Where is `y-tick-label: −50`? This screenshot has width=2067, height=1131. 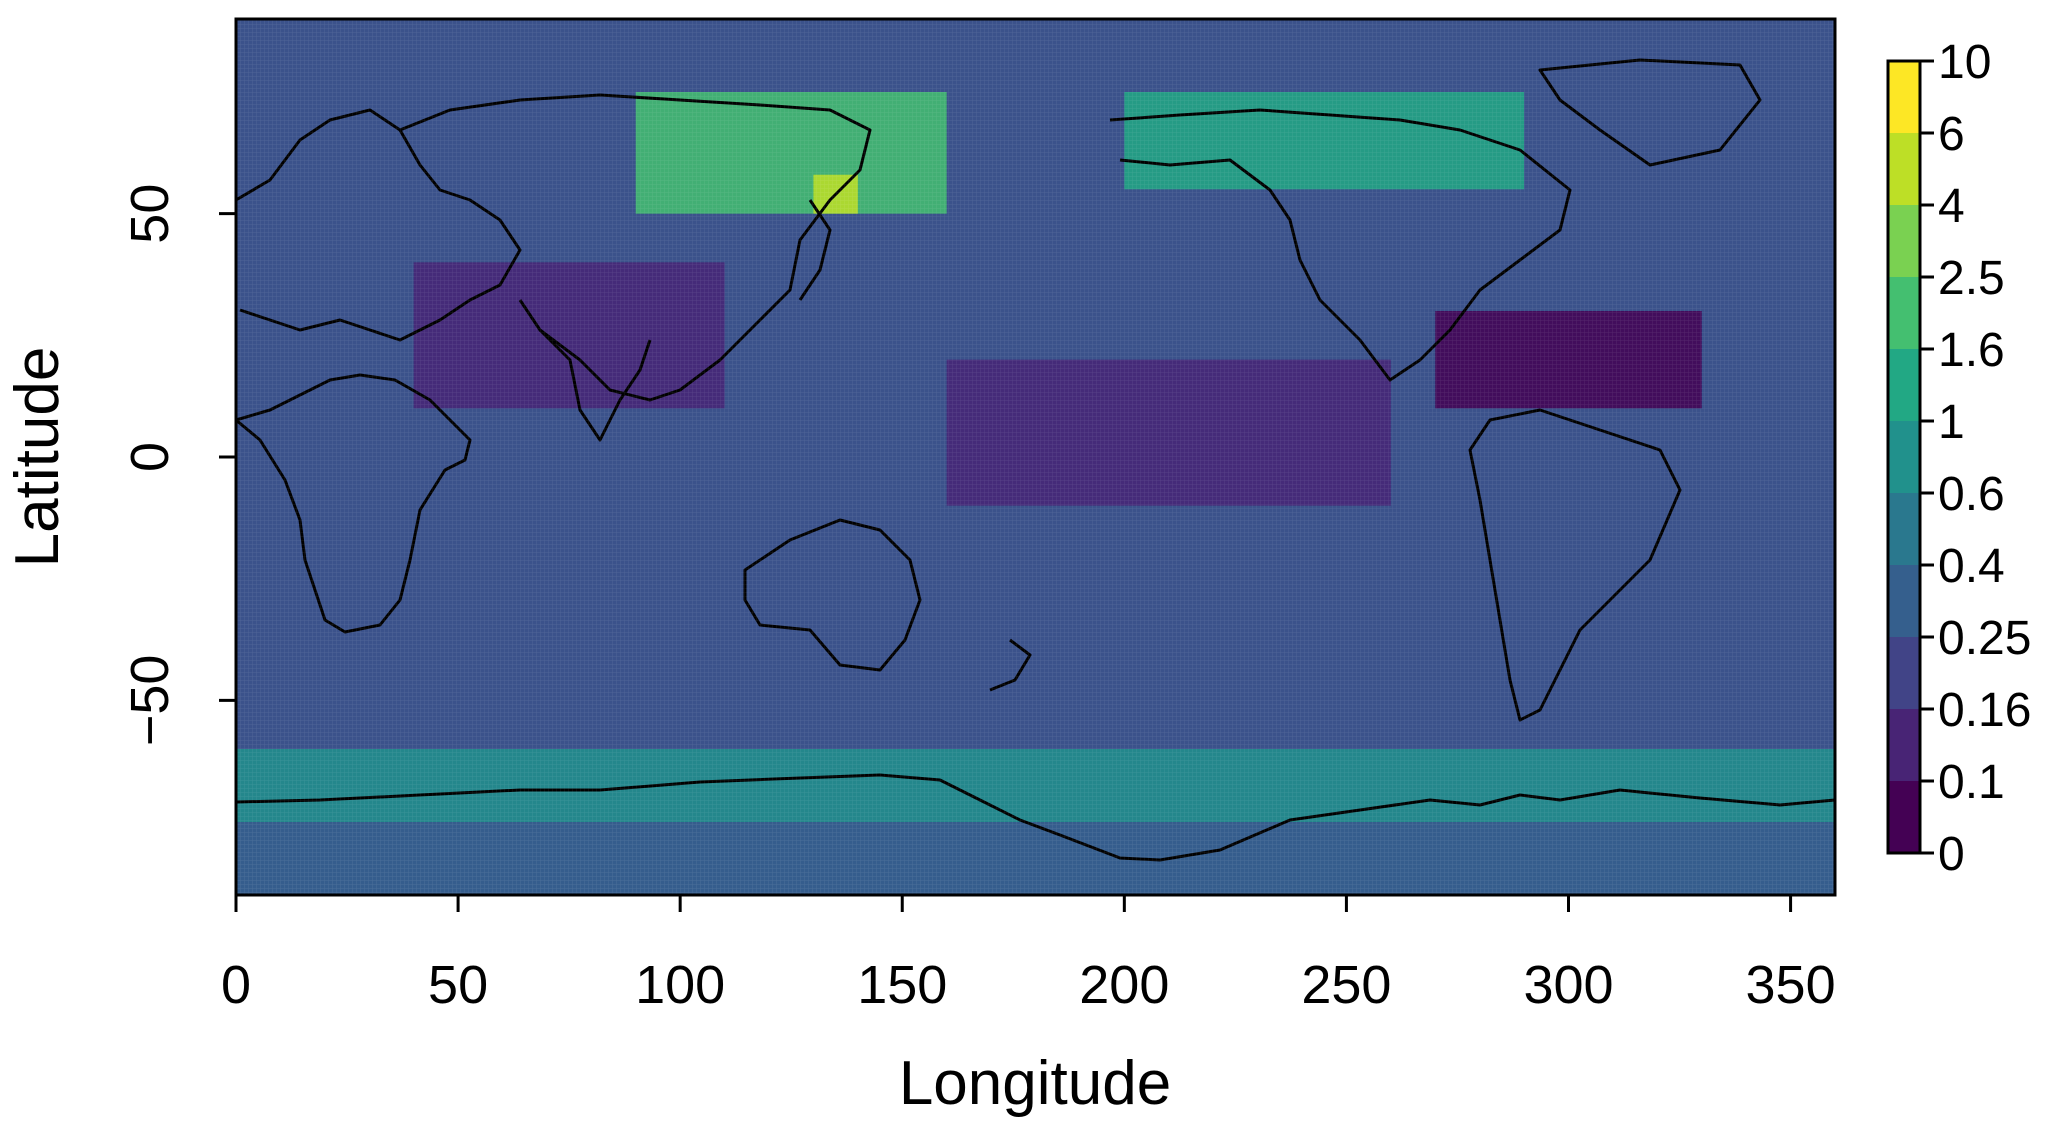
y-tick-label: −50 is located at coordinates (150, 701).